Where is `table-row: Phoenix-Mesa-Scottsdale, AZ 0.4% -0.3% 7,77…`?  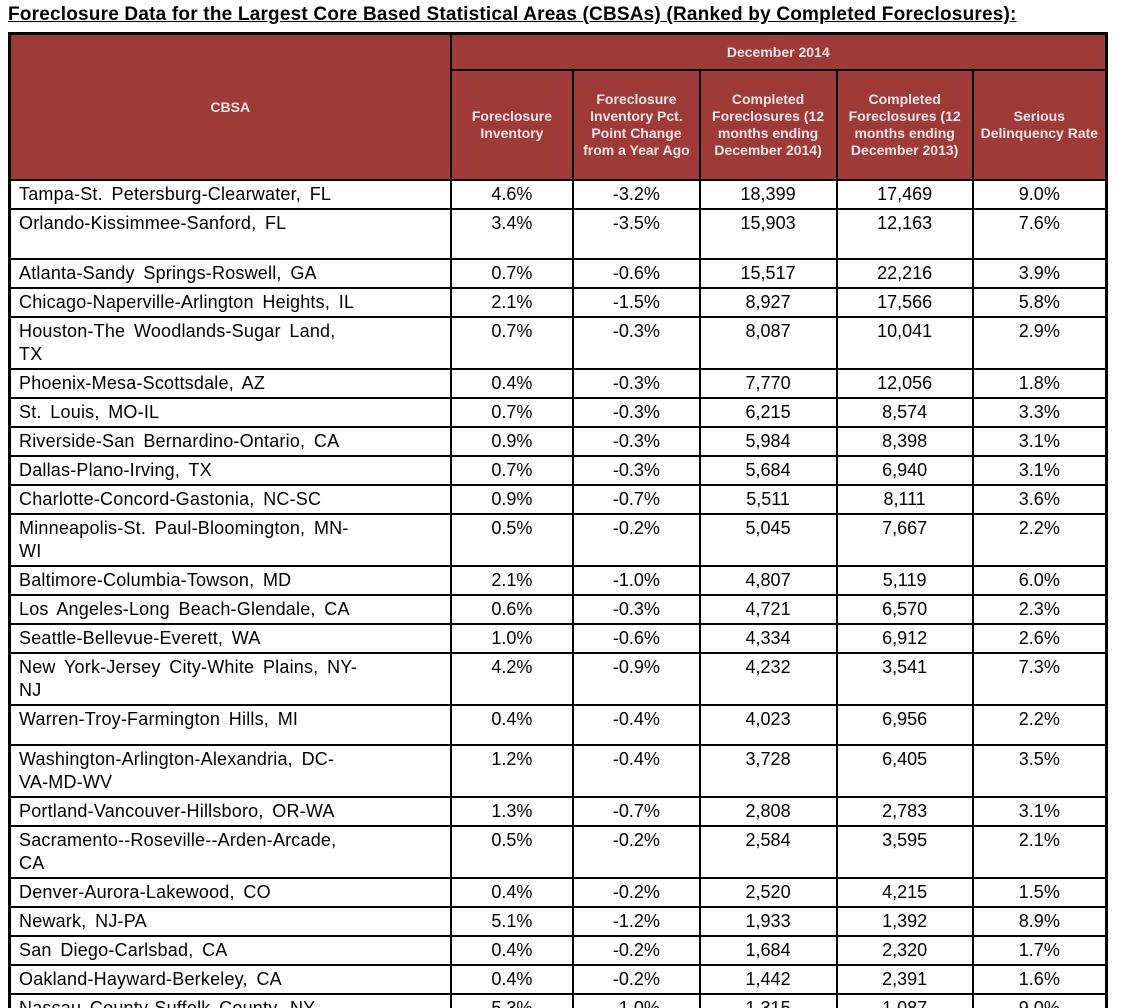 table-row: Phoenix-Mesa-Scottsdale, AZ 0.4% -0.3% 7,77… is located at coordinates (558, 383).